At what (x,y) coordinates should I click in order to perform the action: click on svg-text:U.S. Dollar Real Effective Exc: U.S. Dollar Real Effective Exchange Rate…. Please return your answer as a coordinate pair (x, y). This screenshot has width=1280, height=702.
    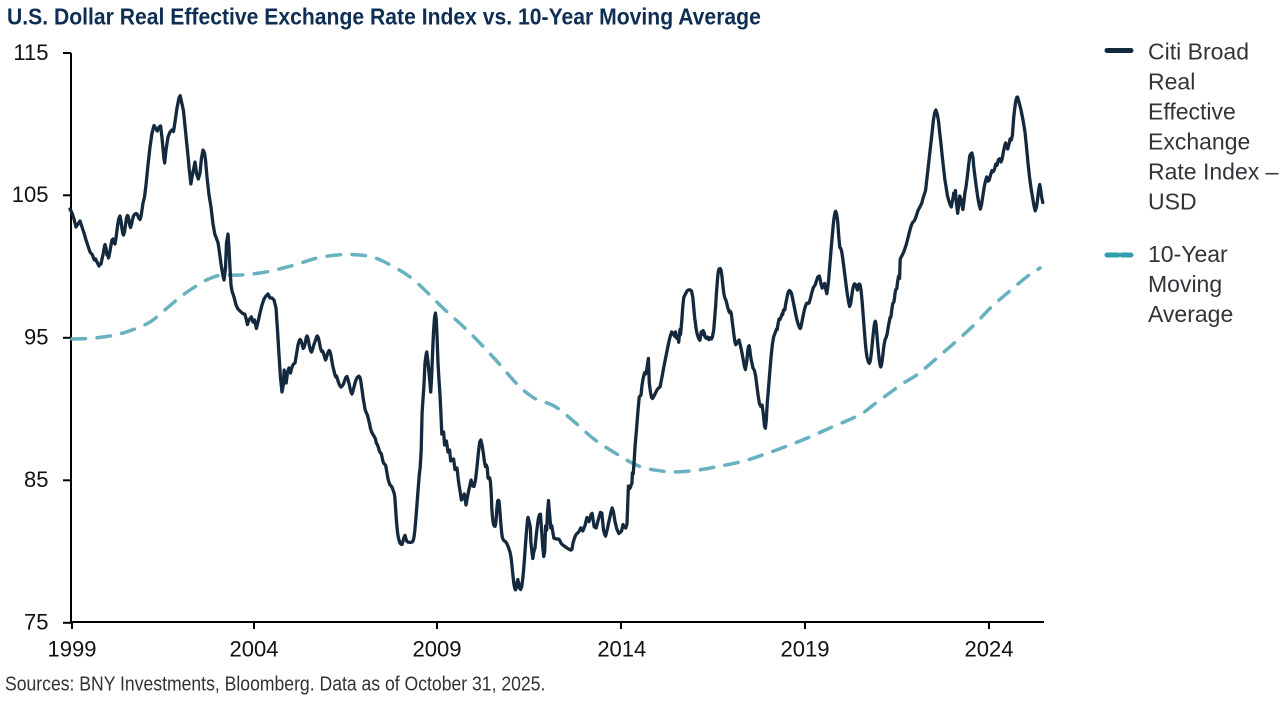
    Looking at the image, I should click on (384, 16).